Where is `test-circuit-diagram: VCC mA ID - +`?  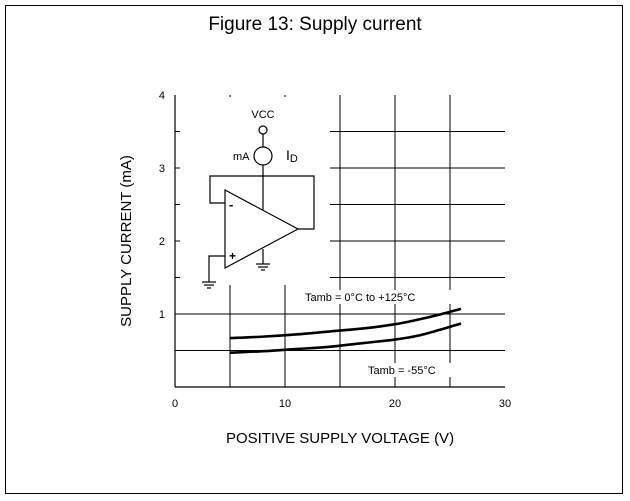 test-circuit-diagram: VCC mA ID - + is located at coordinates (255, 193).